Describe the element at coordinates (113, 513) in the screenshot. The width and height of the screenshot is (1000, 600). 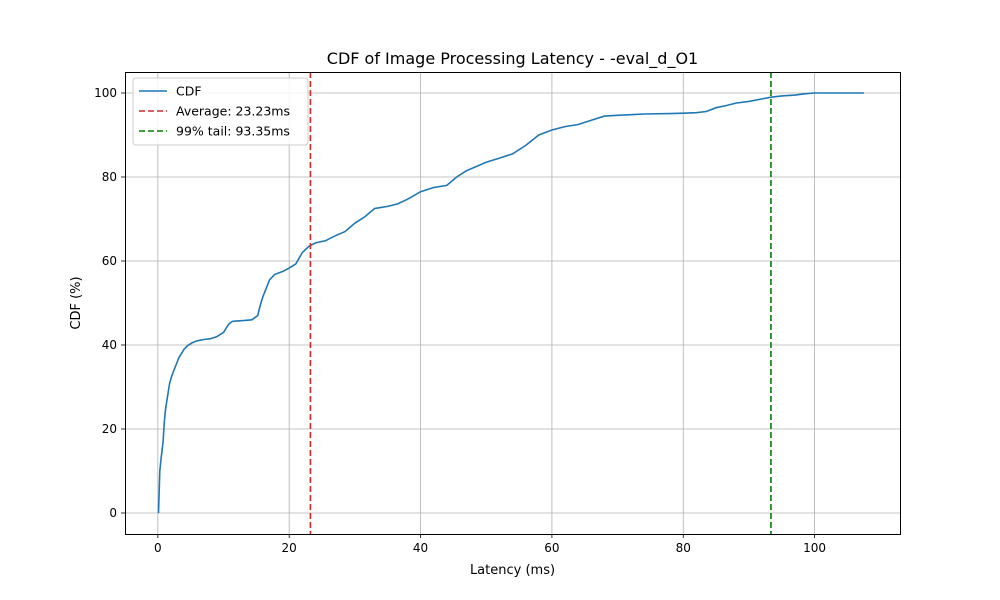
I see `y-tick-label: 0` at that location.